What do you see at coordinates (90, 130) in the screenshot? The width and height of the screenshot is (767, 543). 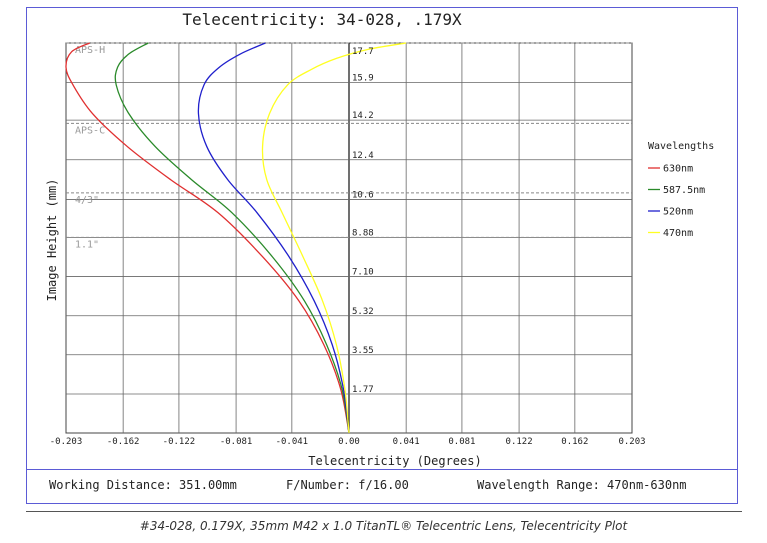 I see `sensor-marker-label: APS-C` at bounding box center [90, 130].